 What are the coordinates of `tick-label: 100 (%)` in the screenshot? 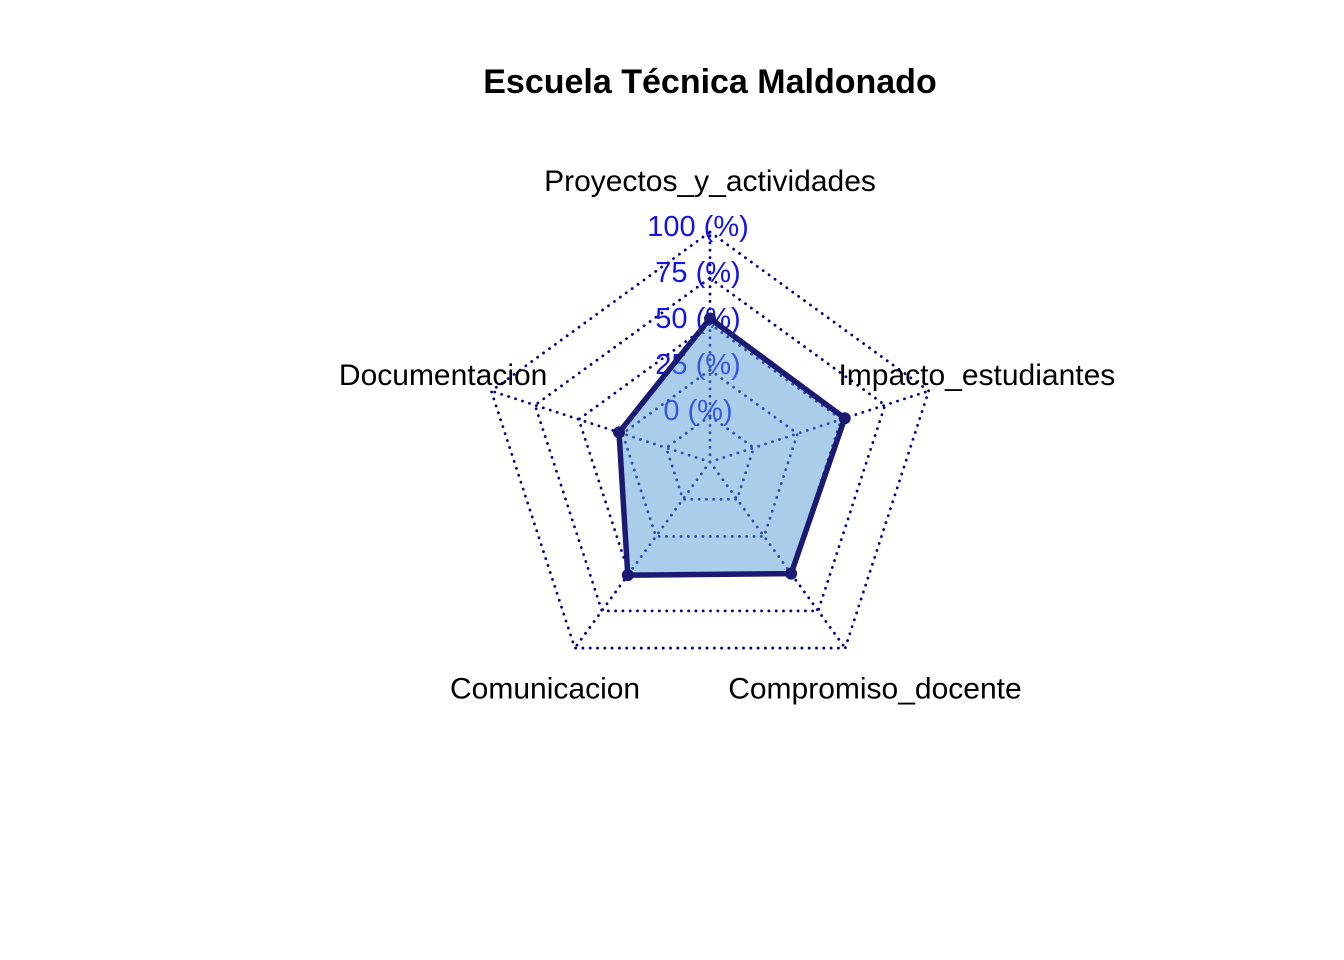 It's located at (698, 227).